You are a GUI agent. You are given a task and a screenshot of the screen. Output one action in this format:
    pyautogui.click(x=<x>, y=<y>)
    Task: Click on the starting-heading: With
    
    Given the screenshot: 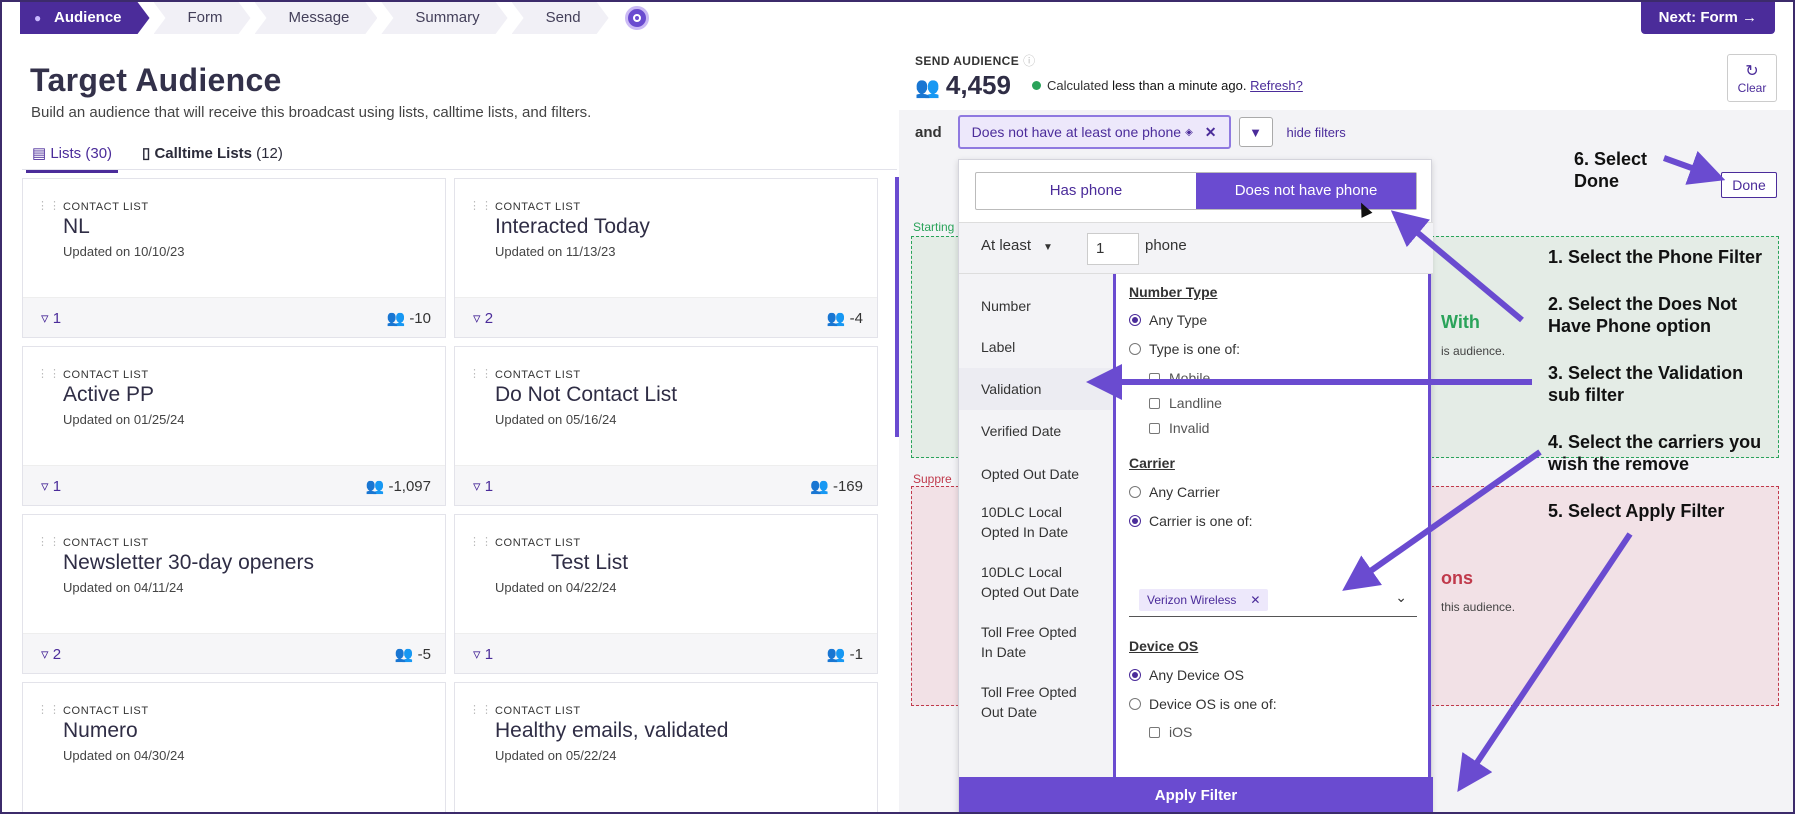 What is the action you would take?
    pyautogui.click(x=1460, y=322)
    